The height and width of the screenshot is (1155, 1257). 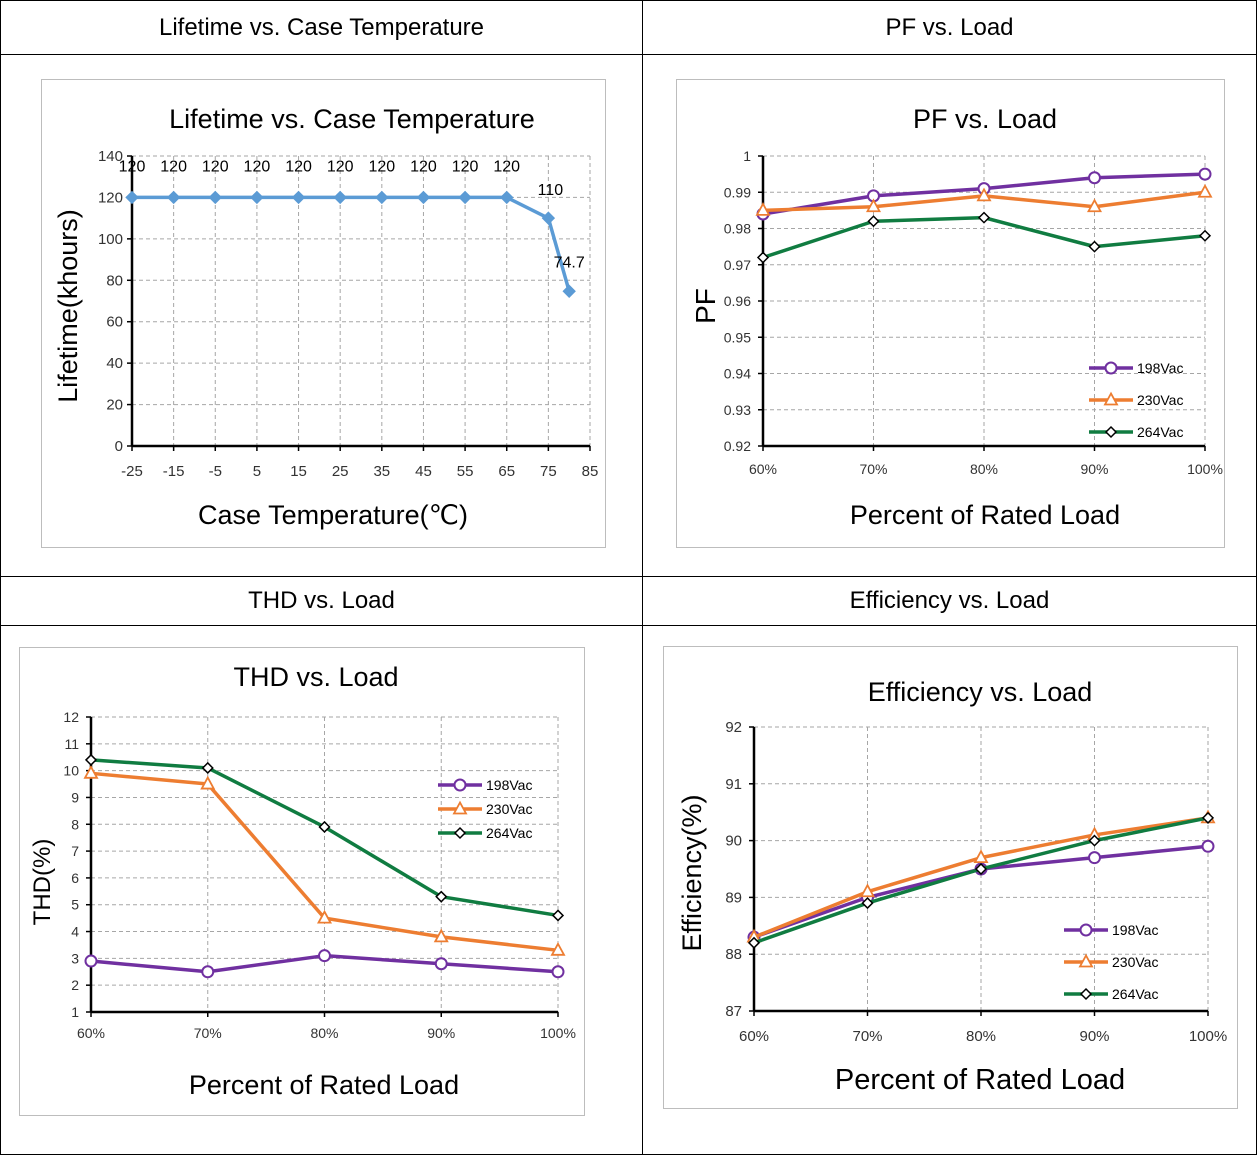 What do you see at coordinates (114, 363) in the screenshot?
I see `y-tick-label: 40` at bounding box center [114, 363].